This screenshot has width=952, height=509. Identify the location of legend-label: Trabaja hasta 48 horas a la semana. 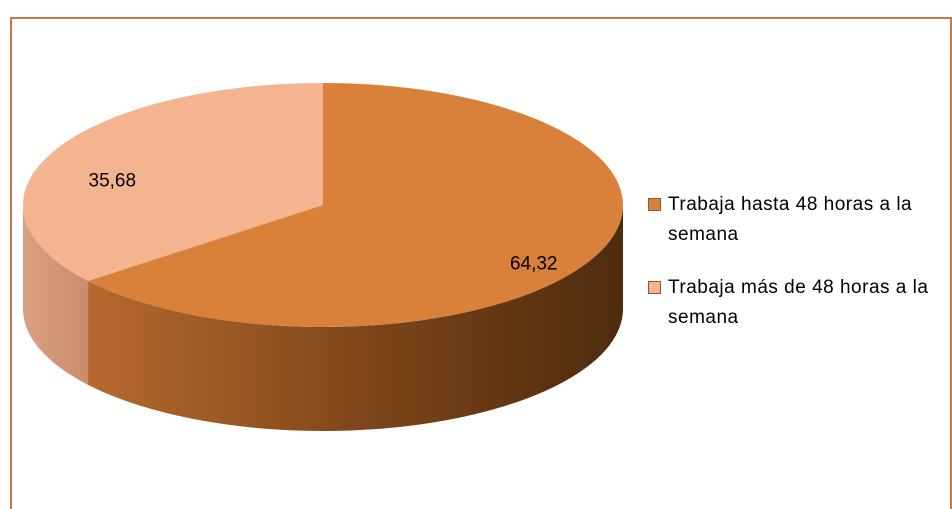
(790, 219).